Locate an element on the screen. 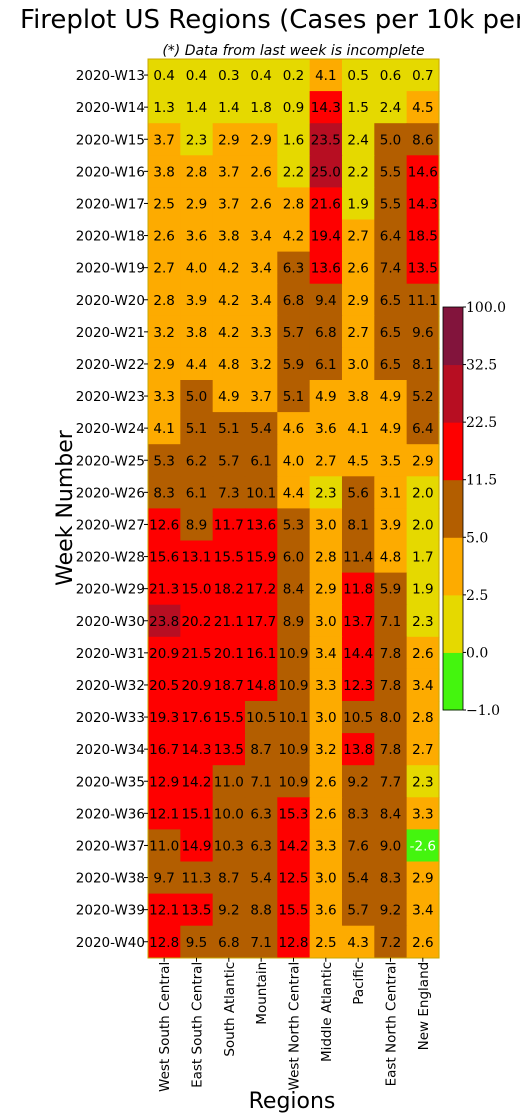 Image resolution: width=520 pixels, height=1120 pixels. x-tick-label: Middle Atlantic is located at coordinates (327, 1012).